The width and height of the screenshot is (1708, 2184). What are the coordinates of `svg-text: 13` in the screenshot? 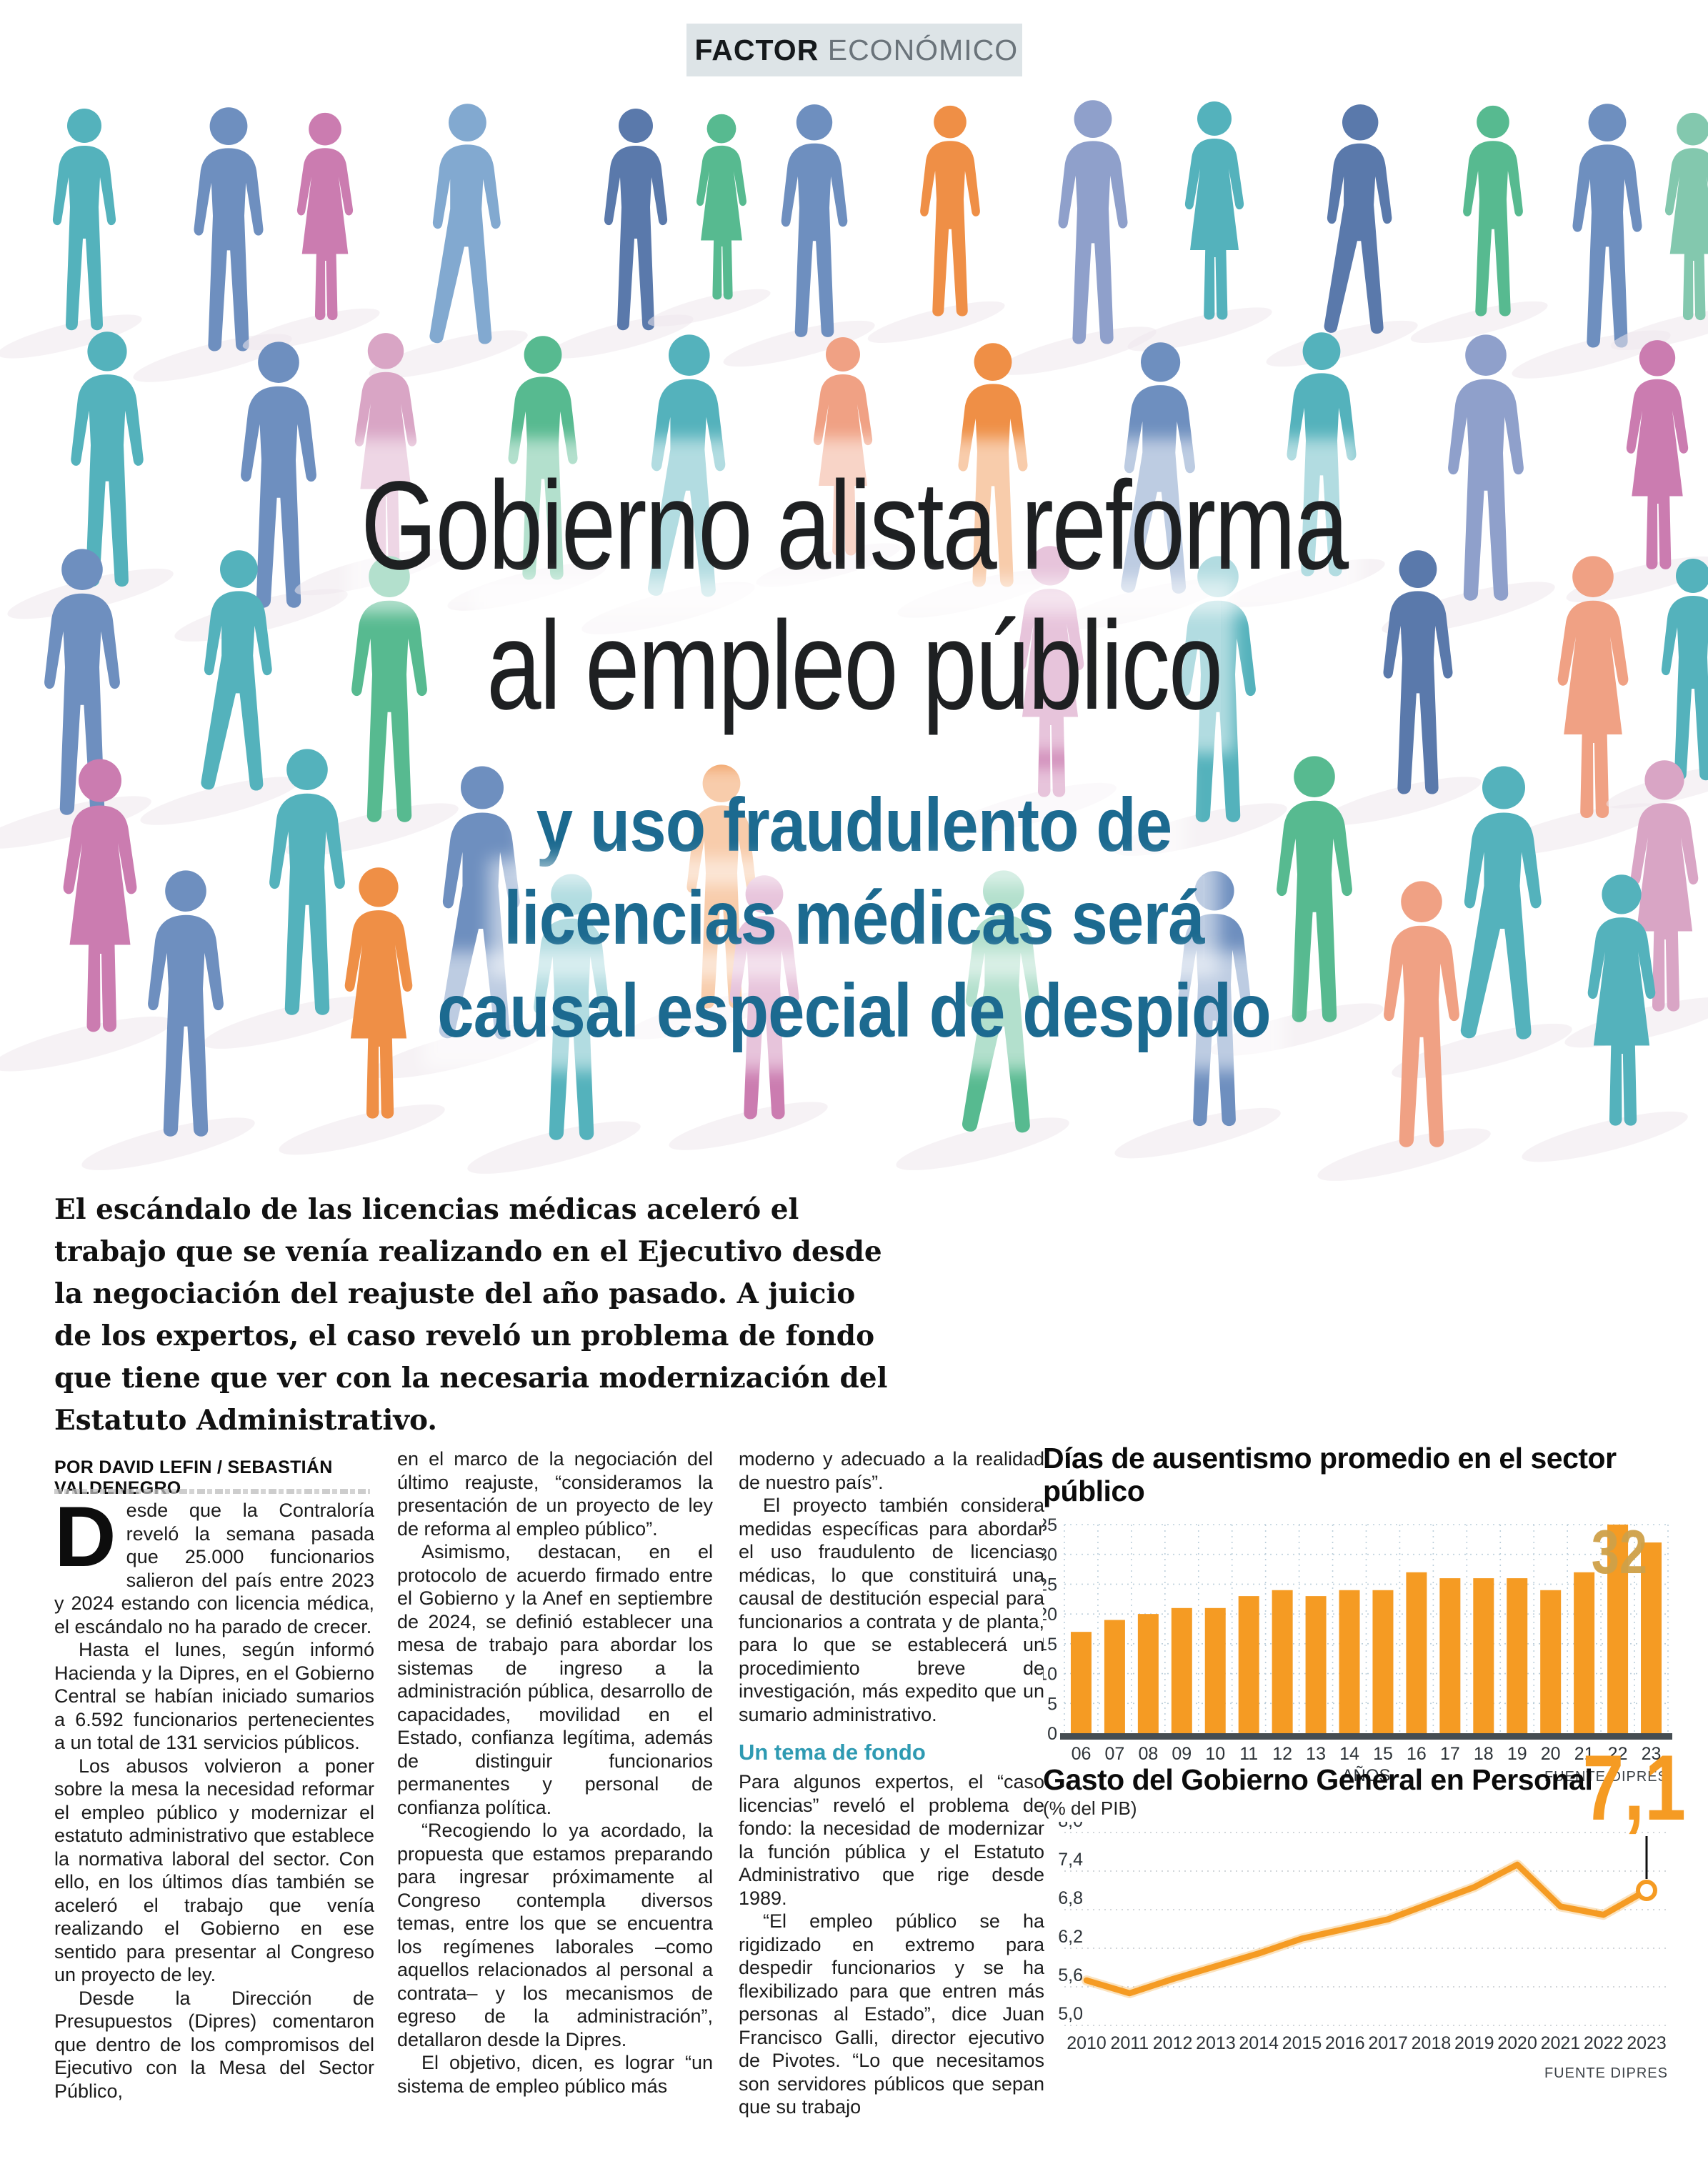 It's located at (1316, 1754).